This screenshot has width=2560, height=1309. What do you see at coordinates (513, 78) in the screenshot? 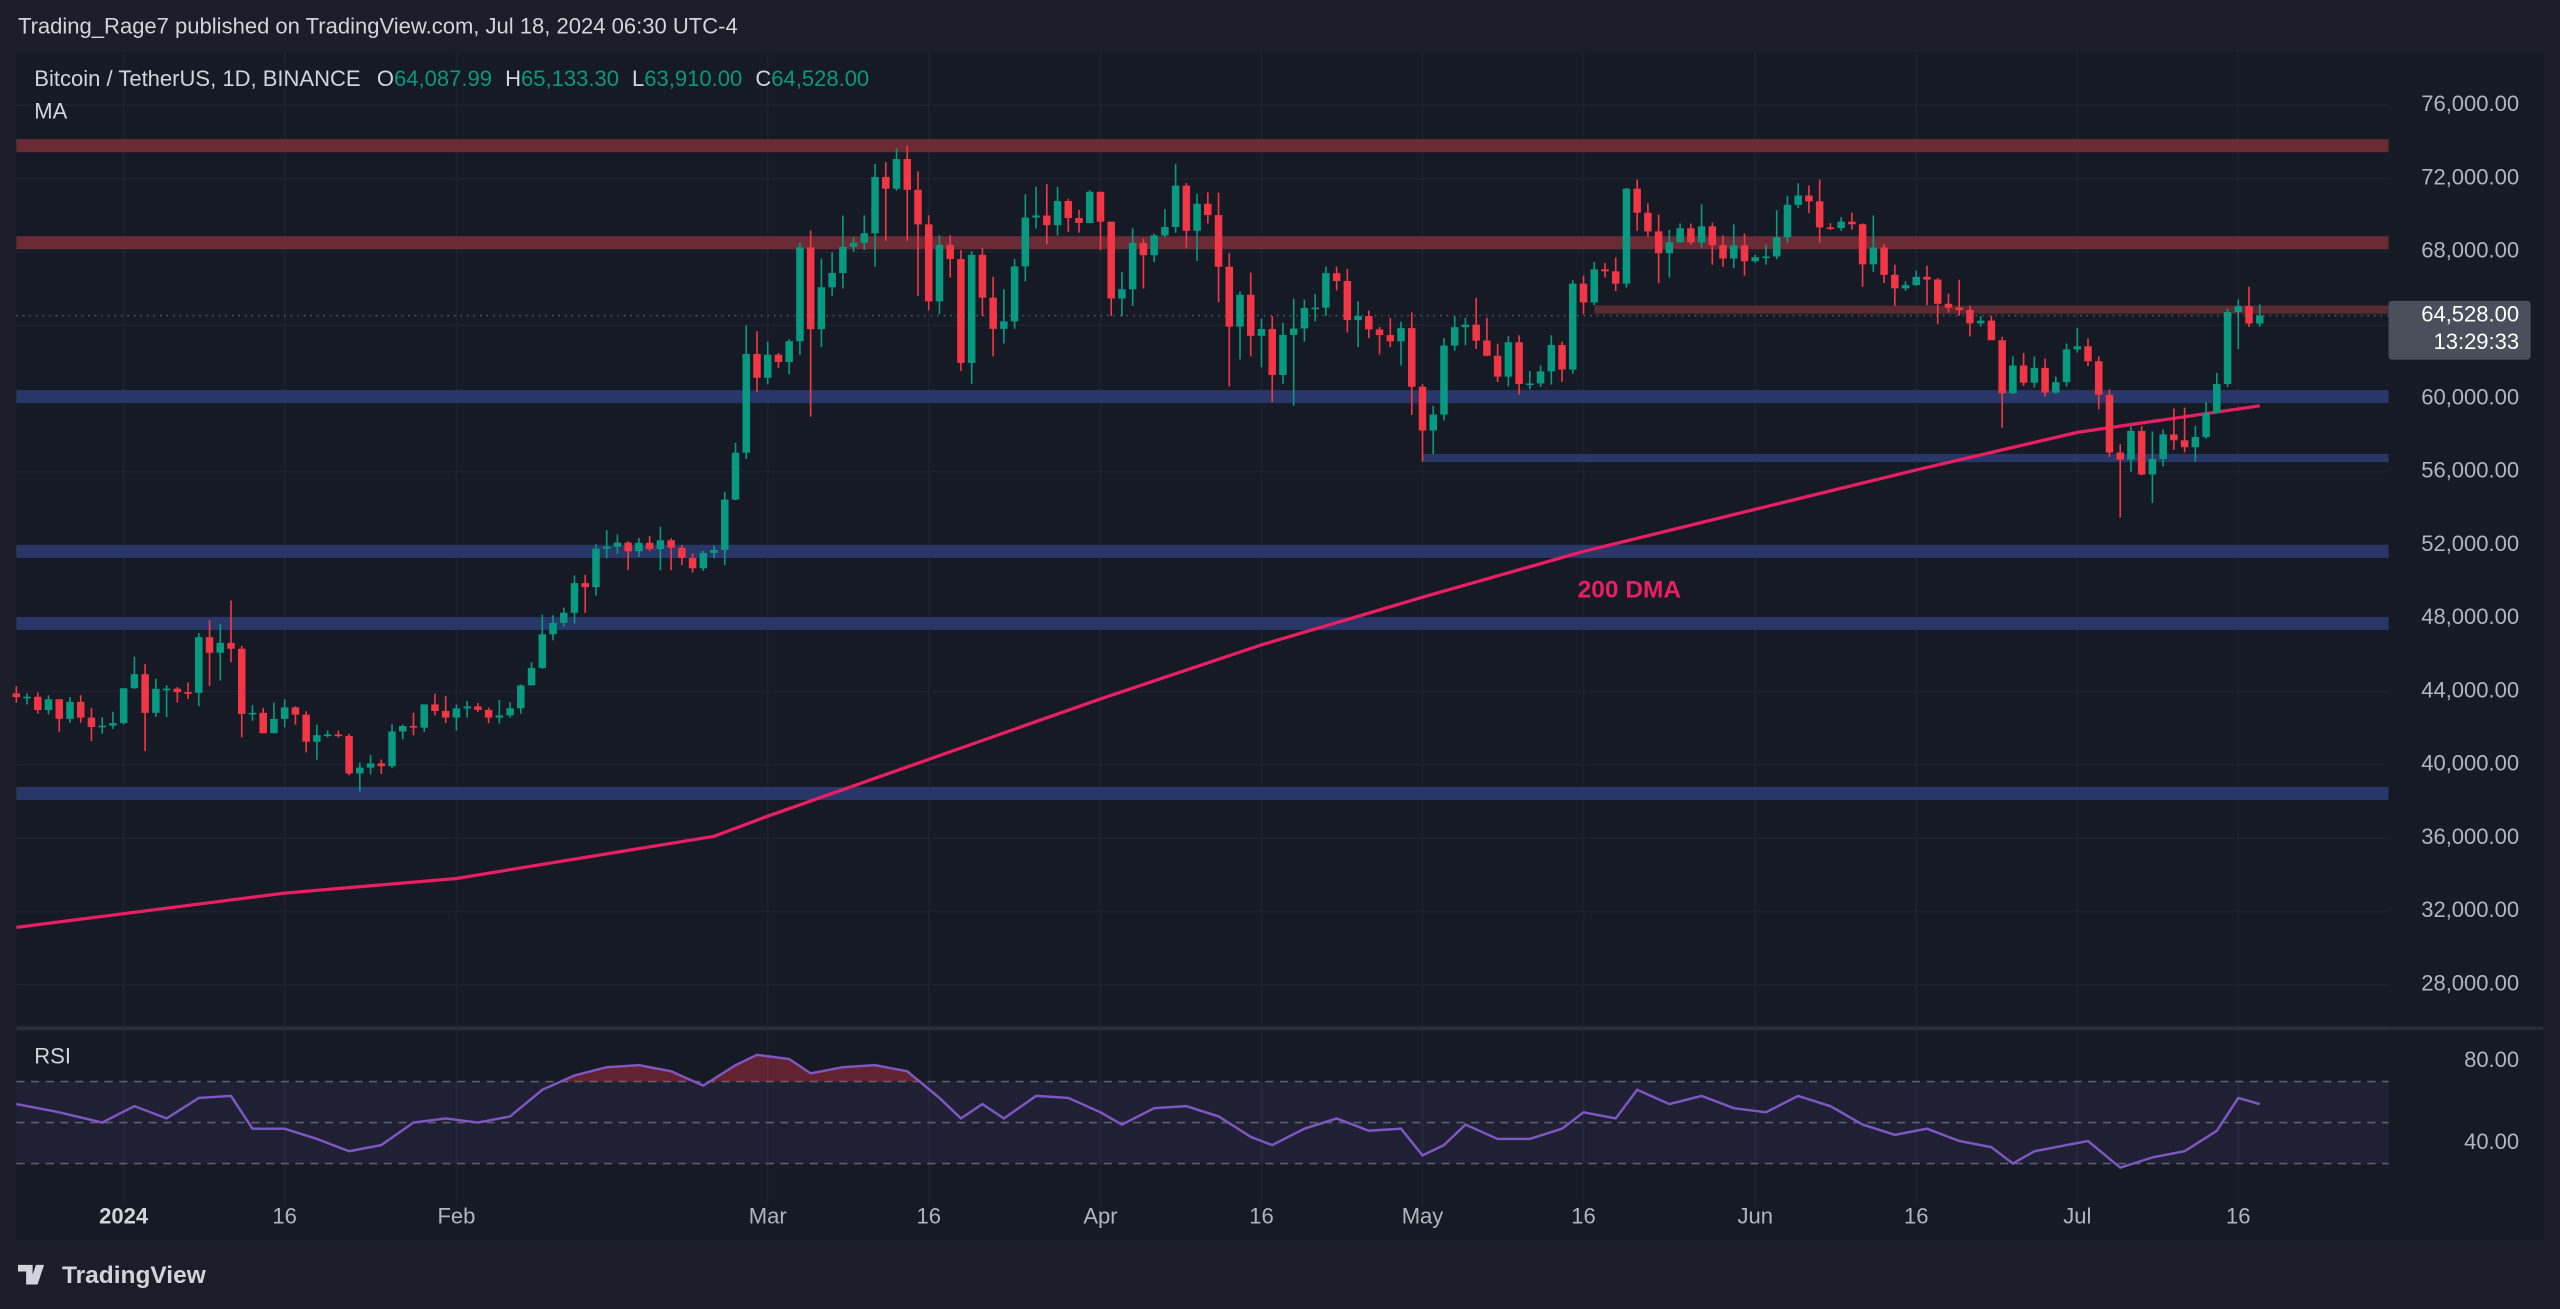
I see `legend-key: H` at bounding box center [513, 78].